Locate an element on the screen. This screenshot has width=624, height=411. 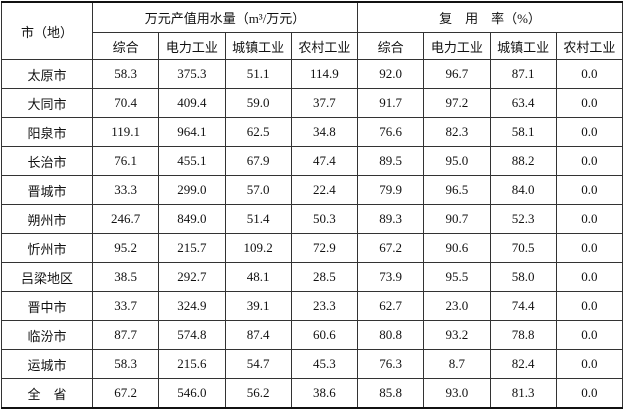
header-row: 综合 电力工业 城镇工业 农村工业 综合 电力工业 城镇工业 农村工业 is located at coordinates (313, 46).